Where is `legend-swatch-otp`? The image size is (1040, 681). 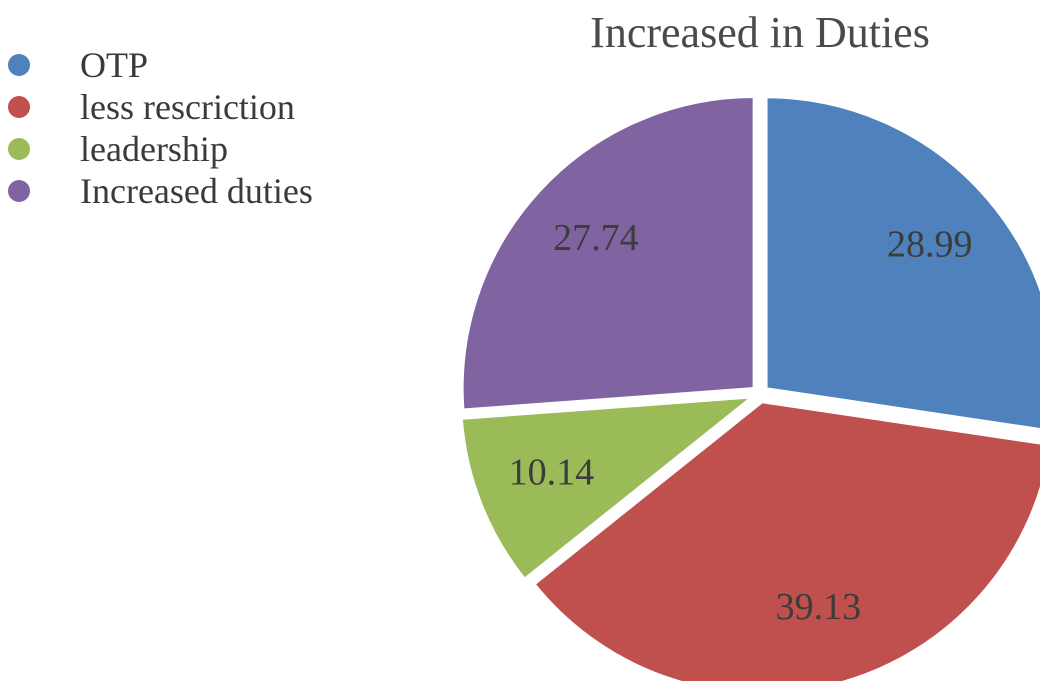 legend-swatch-otp is located at coordinates (19, 65).